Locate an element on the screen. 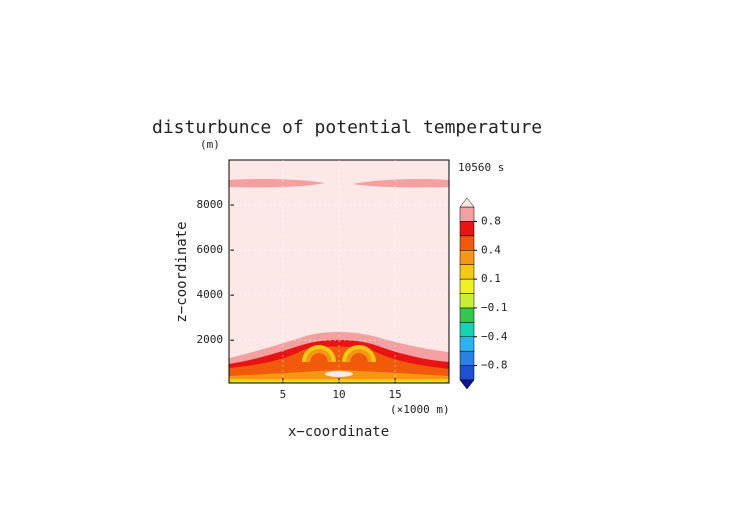 The image size is (752, 532). colorbar-tick-label: −0.8 is located at coordinates (494, 365).